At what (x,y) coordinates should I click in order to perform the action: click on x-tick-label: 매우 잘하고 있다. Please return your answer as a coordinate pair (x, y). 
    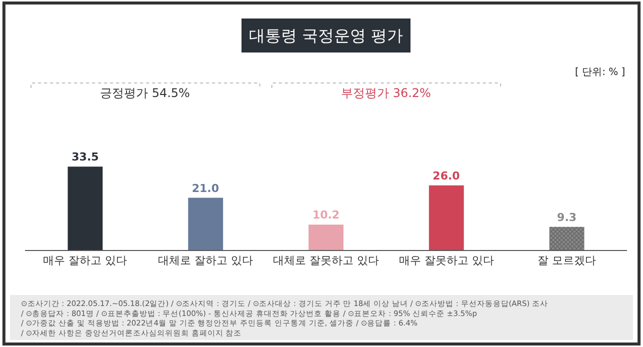
    Looking at the image, I should click on (85, 261).